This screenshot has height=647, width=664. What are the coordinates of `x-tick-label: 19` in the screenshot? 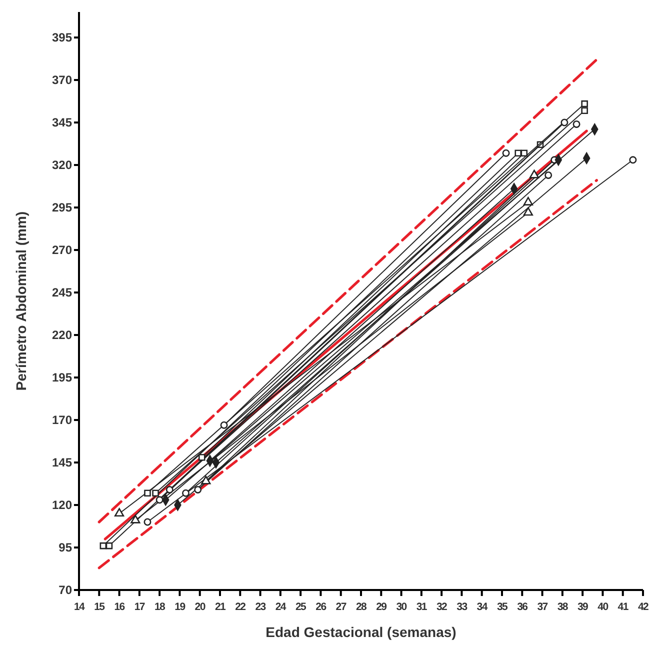 It's located at (180, 607).